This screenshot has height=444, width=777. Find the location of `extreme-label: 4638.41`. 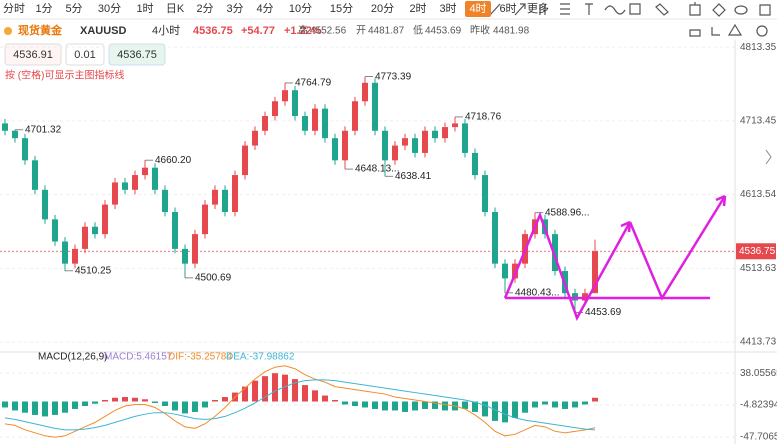

extreme-label: 4638.41 is located at coordinates (413, 176).